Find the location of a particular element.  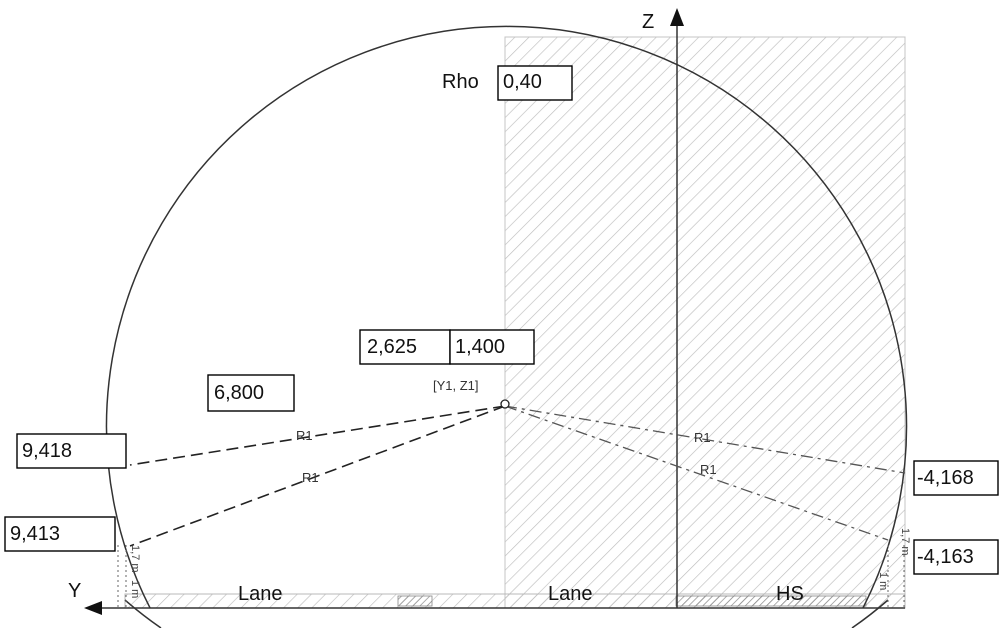

center-z1-box is located at coordinates (492, 347).